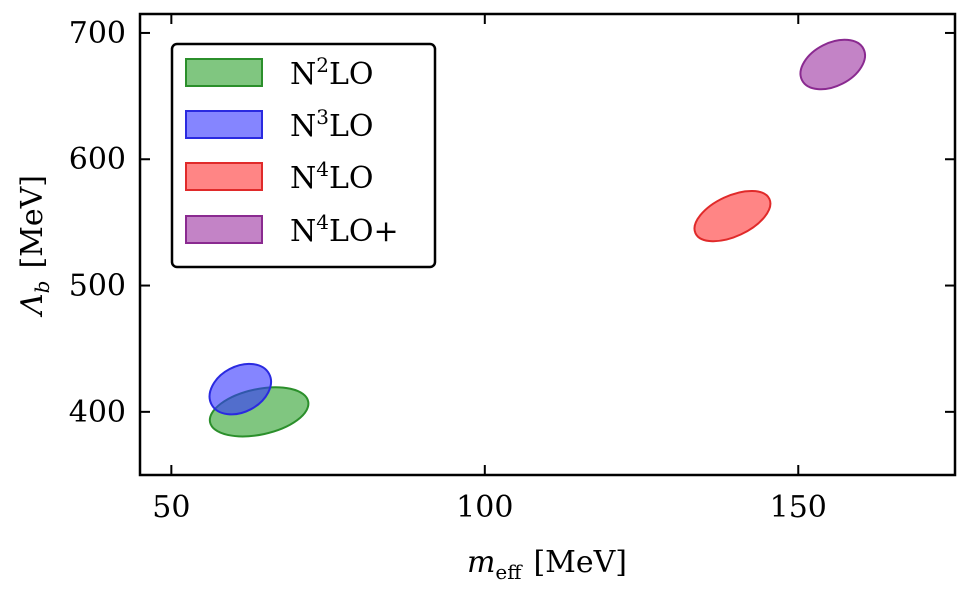 Image resolution: width=969 pixels, height=593 pixels. What do you see at coordinates (580, 562) in the screenshot?
I see `x-axis-label-unit: [MeV]` at bounding box center [580, 562].